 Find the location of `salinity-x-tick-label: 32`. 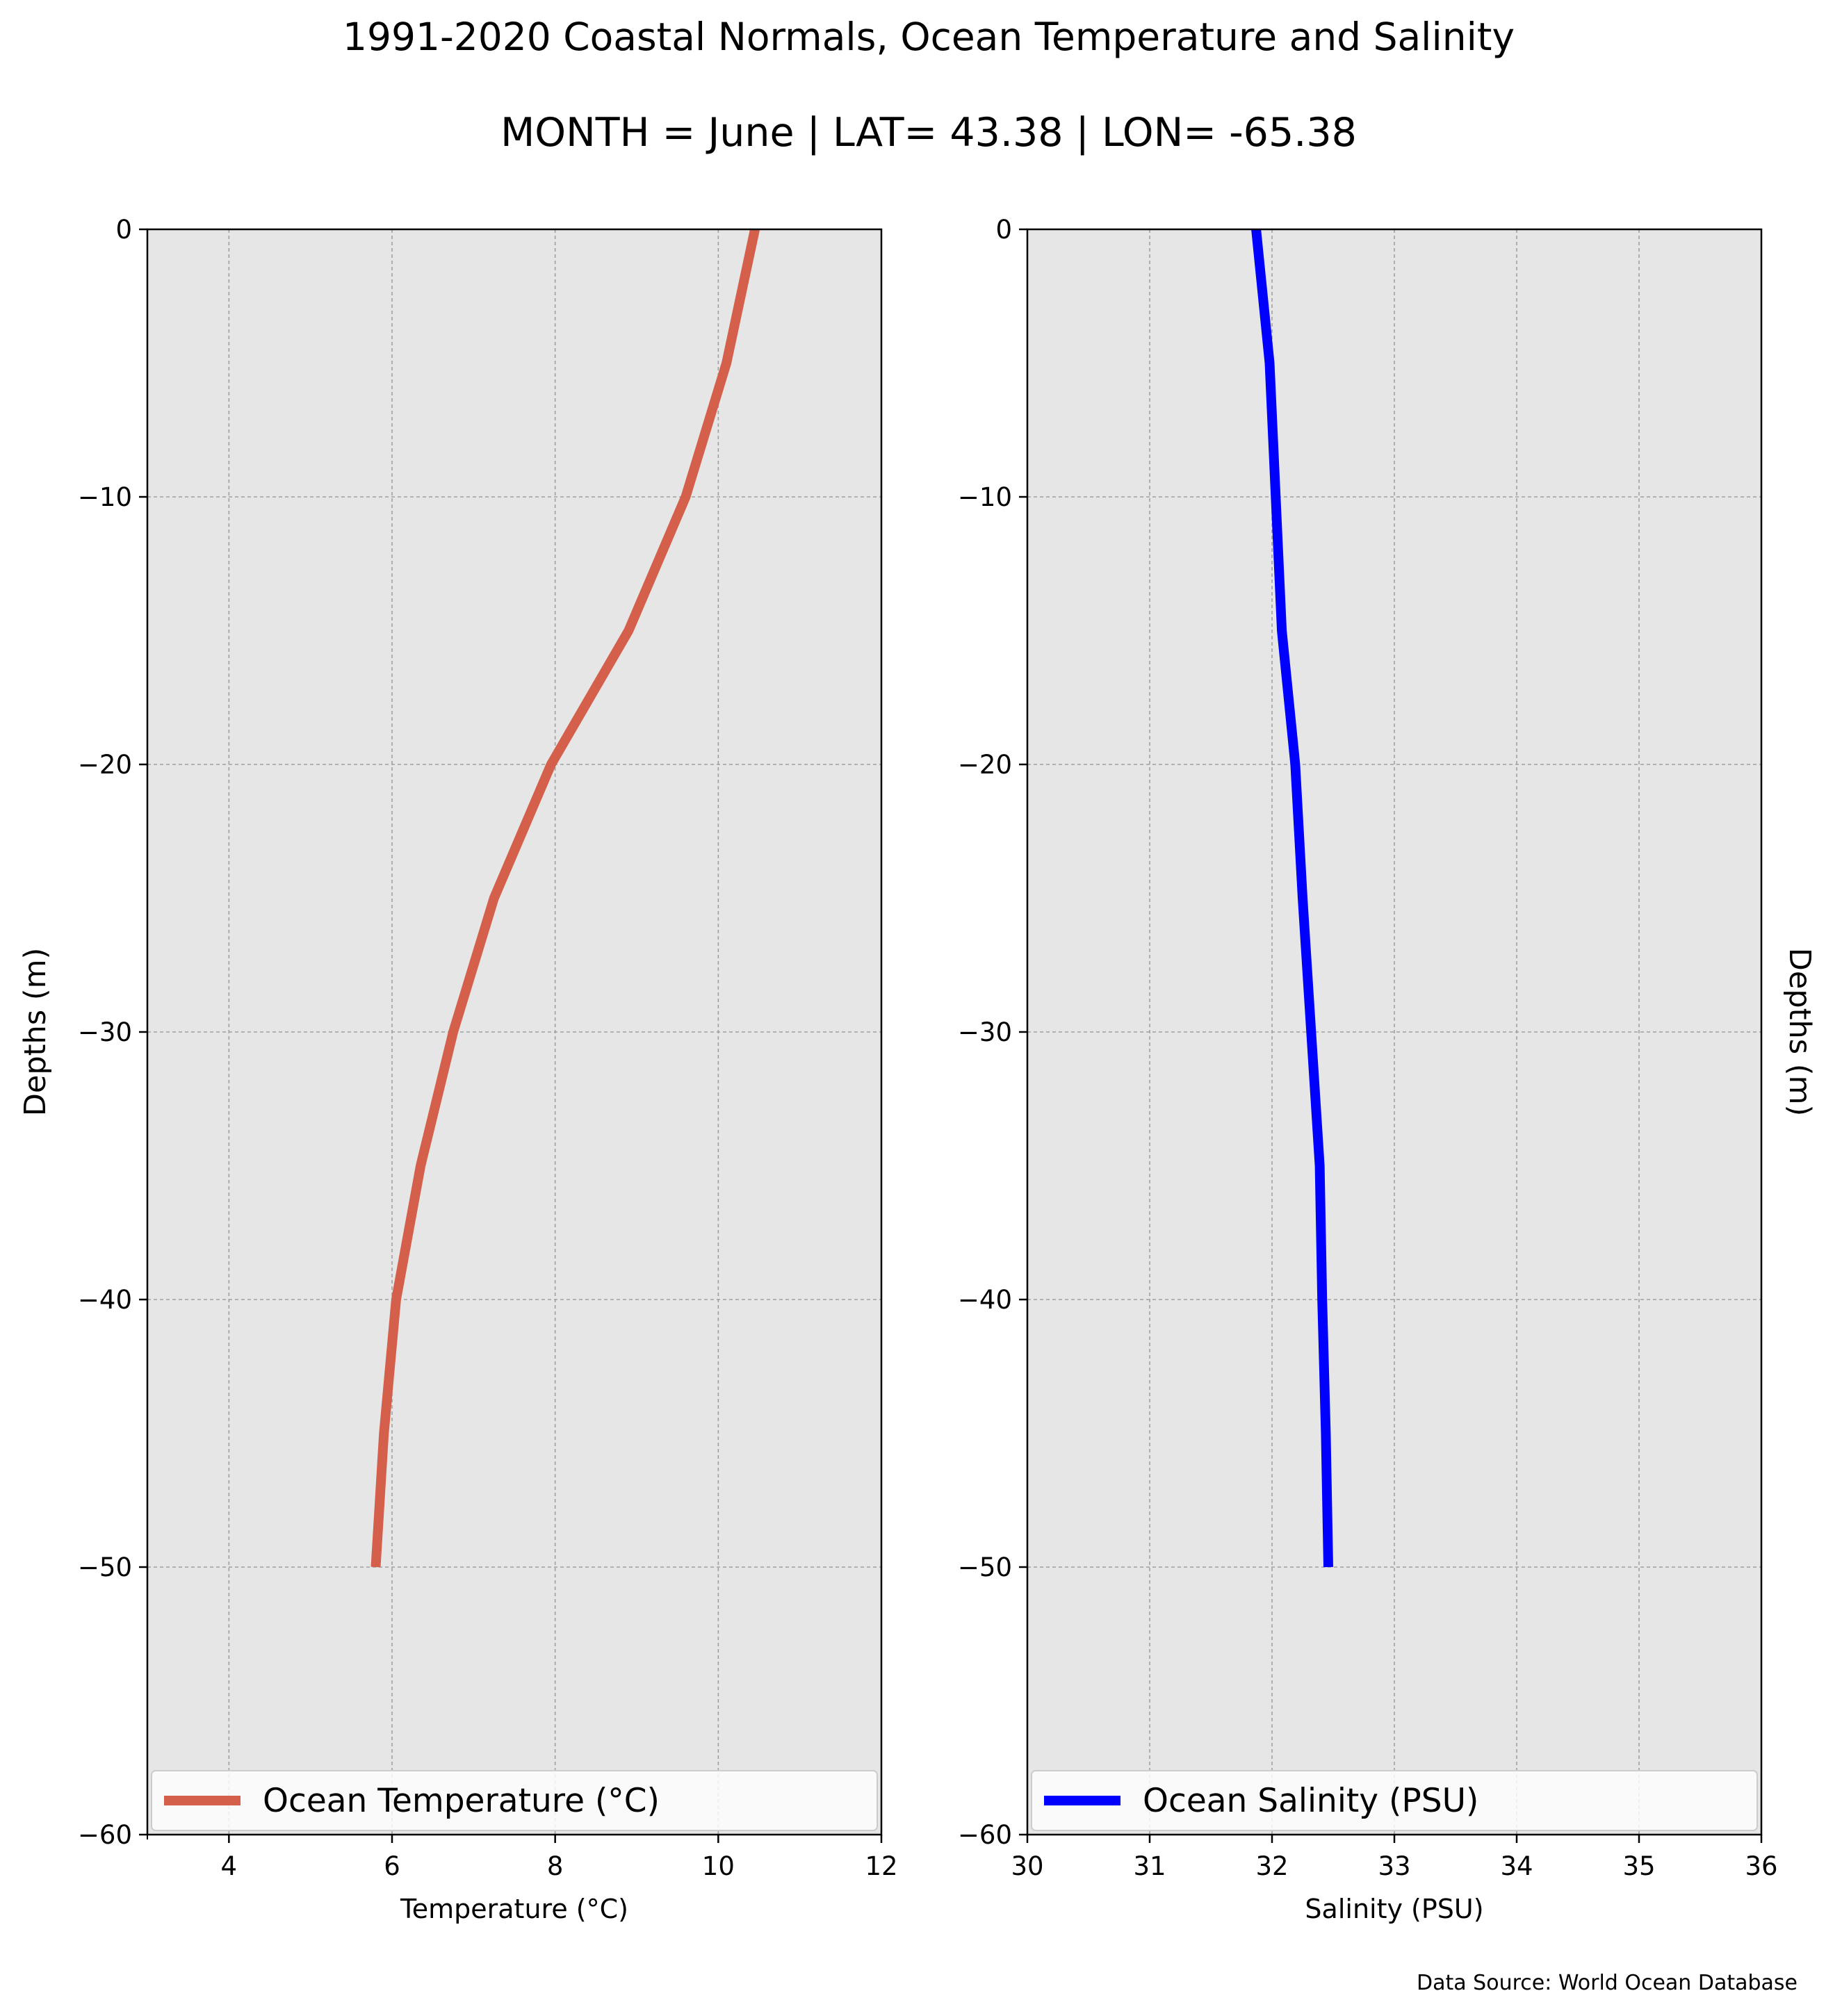

salinity-x-tick-label: 32 is located at coordinates (1271, 1866).